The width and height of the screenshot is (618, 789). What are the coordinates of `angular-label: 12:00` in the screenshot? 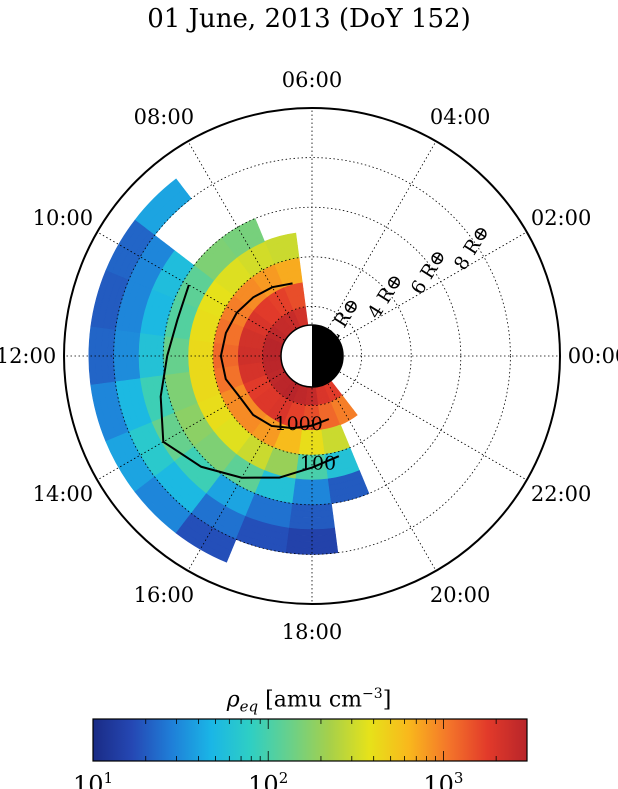 It's located at (28, 356).